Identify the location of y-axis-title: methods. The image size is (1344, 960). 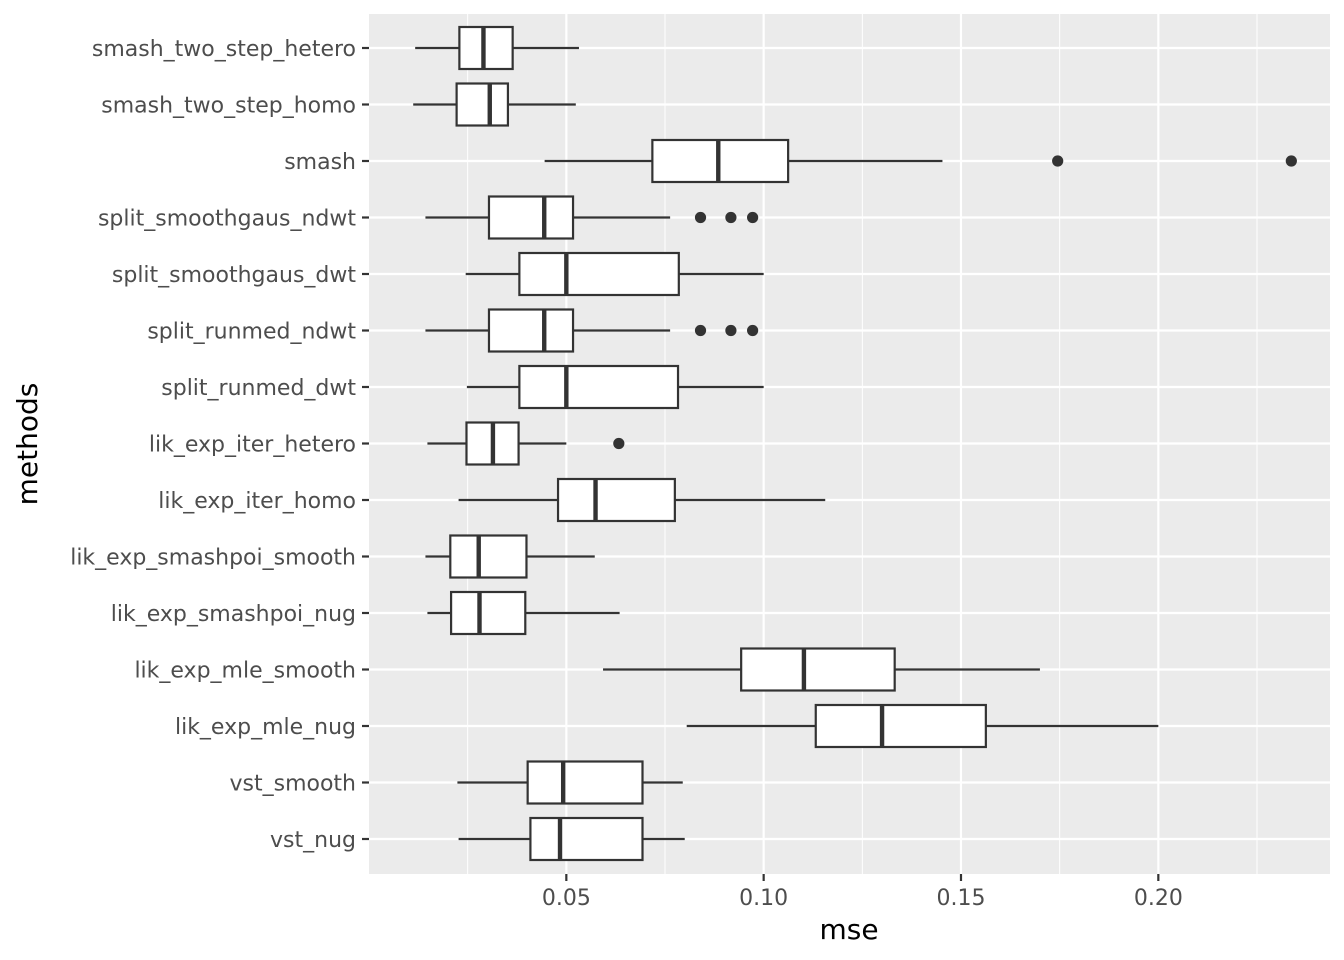
(27, 444).